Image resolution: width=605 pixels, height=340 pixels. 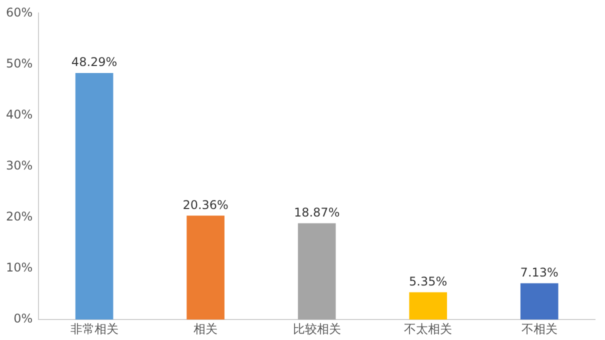 I want to click on x-tick-label: 比较相关, so click(x=316, y=329).